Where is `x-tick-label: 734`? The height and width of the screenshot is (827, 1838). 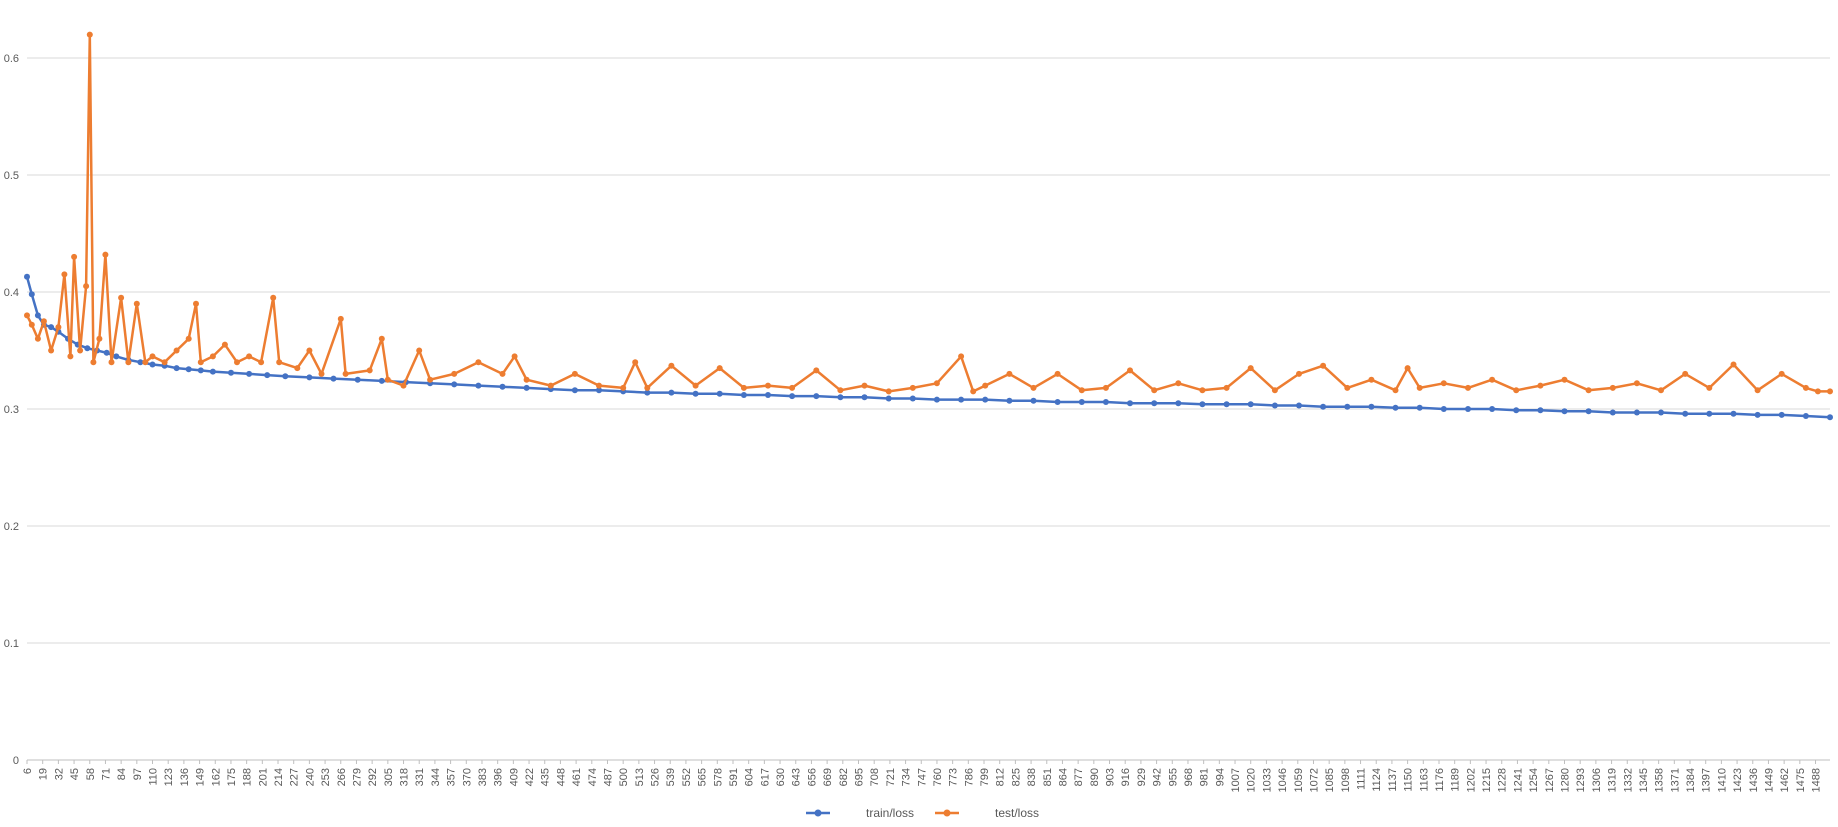
x-tick-label: 734 is located at coordinates (907, 777).